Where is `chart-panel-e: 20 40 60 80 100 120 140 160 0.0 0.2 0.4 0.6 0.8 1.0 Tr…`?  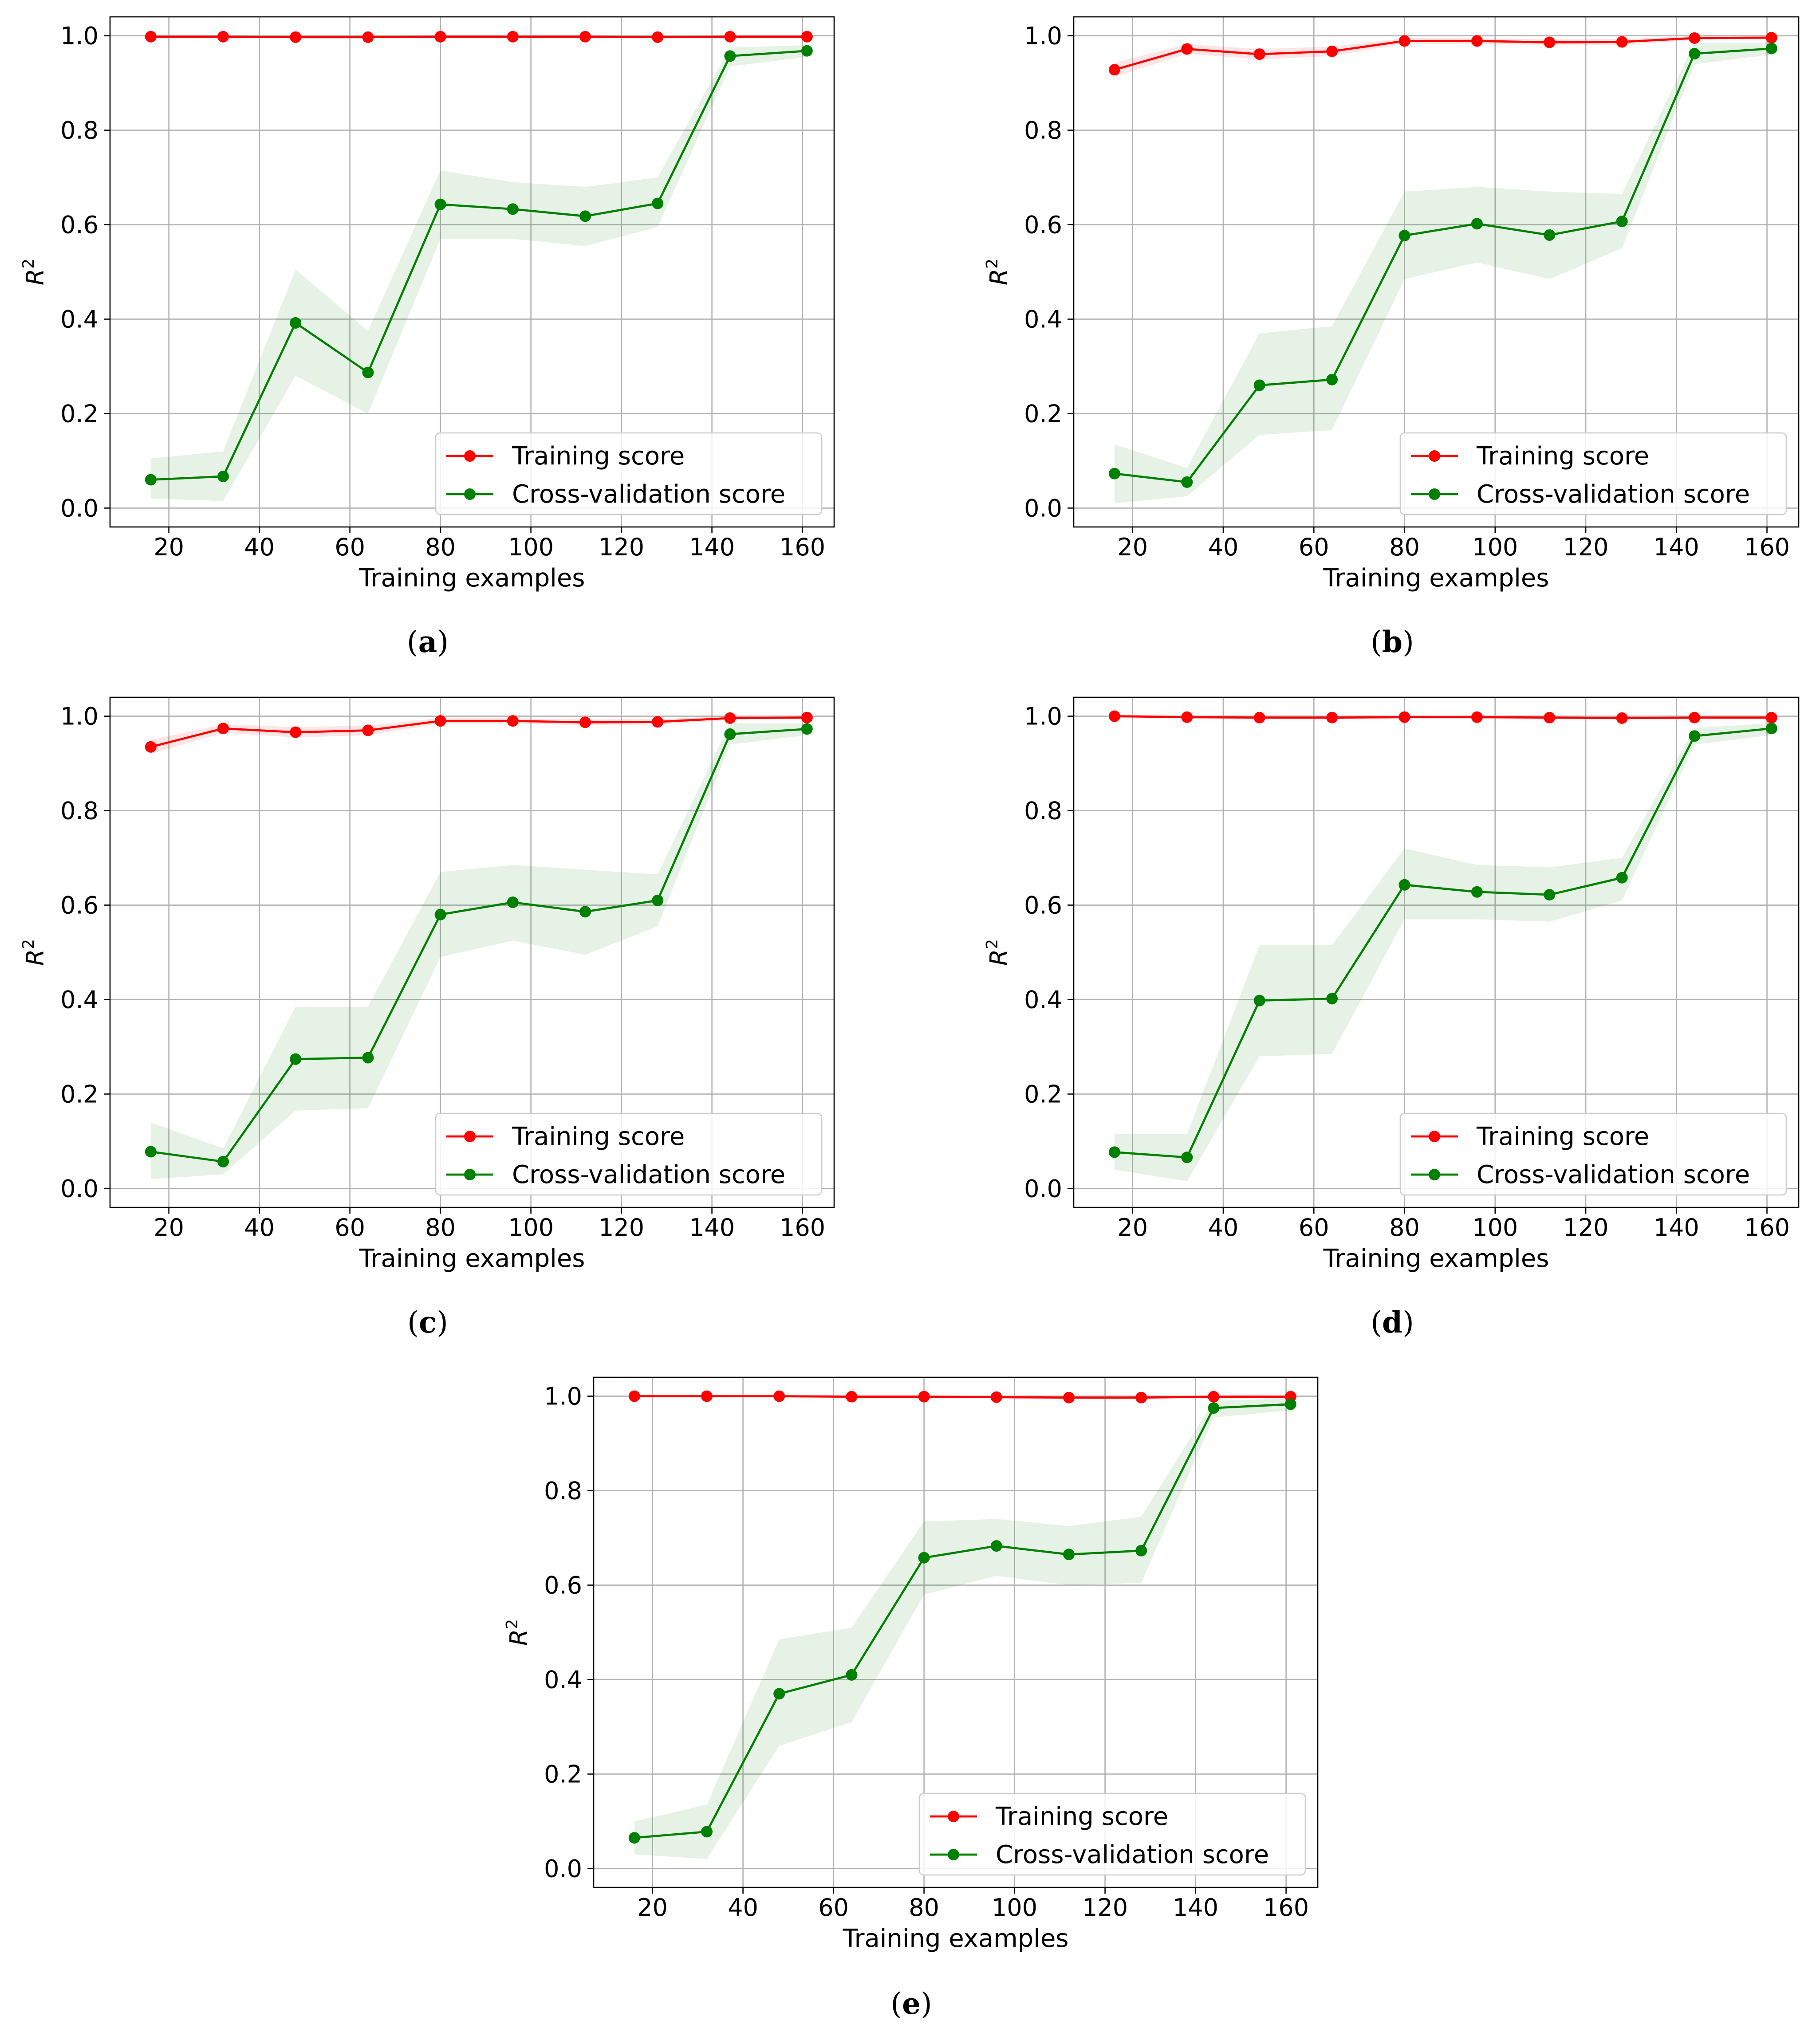
chart-panel-e: 20 40 60 80 100 120 140 160 0.0 0.2 0.4 0.6 0.8 1.0 Tr… is located at coordinates (911, 1698).